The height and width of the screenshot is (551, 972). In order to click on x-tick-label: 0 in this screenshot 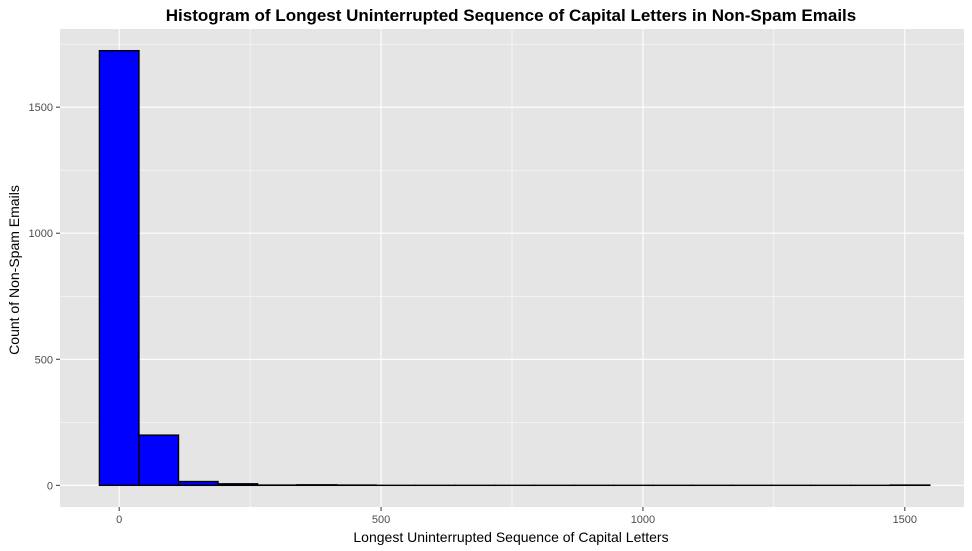, I will do `click(119, 520)`.